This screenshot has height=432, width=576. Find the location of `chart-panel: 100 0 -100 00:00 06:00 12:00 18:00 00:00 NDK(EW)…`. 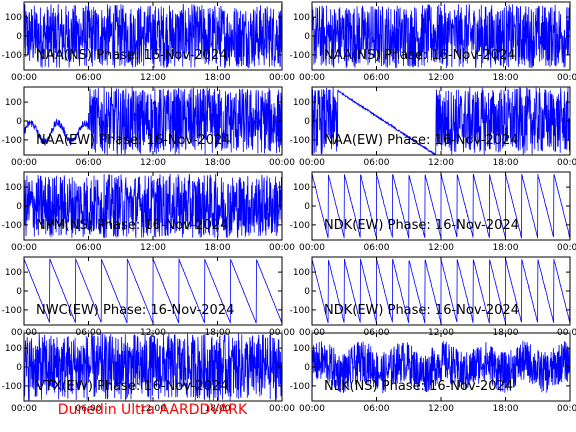

chart-panel: 100 0 -100 00:00 06:00 12:00 18:00 00:00 NDK(EW)… is located at coordinates (433, 212).